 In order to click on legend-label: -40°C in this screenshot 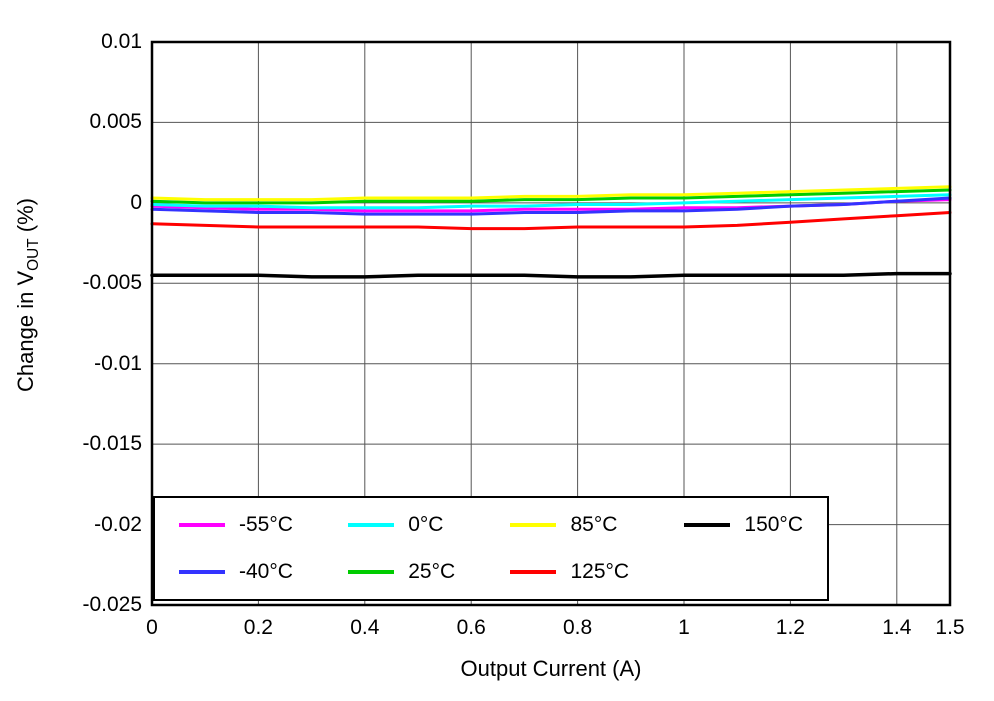, I will do `click(266, 571)`.